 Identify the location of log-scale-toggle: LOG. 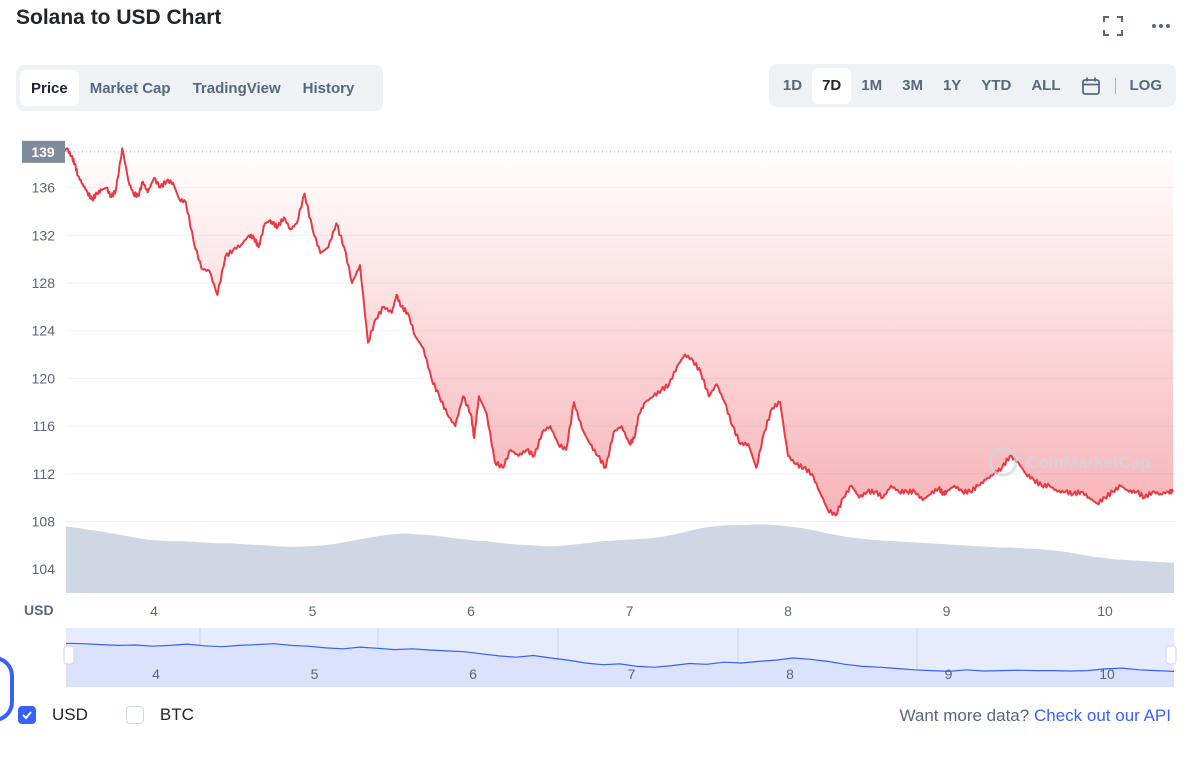
(1146, 85).